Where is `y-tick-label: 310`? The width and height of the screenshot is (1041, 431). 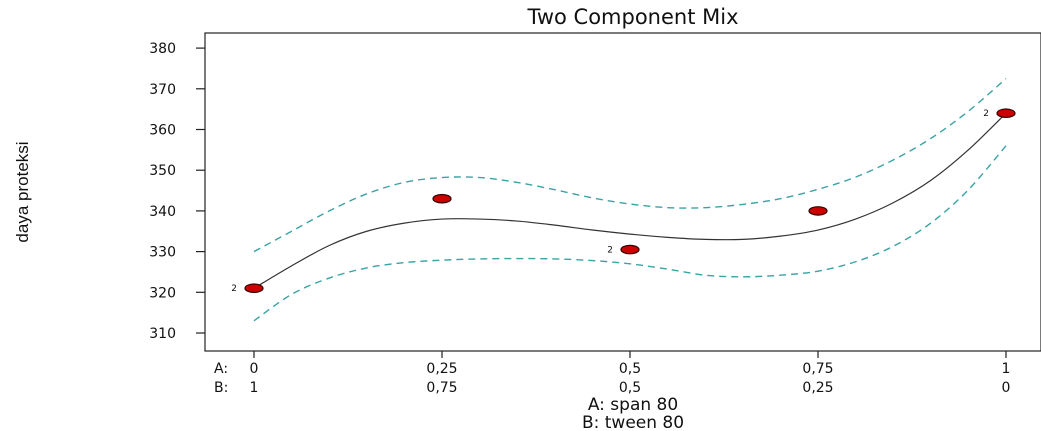 y-tick-label: 310 is located at coordinates (162, 334).